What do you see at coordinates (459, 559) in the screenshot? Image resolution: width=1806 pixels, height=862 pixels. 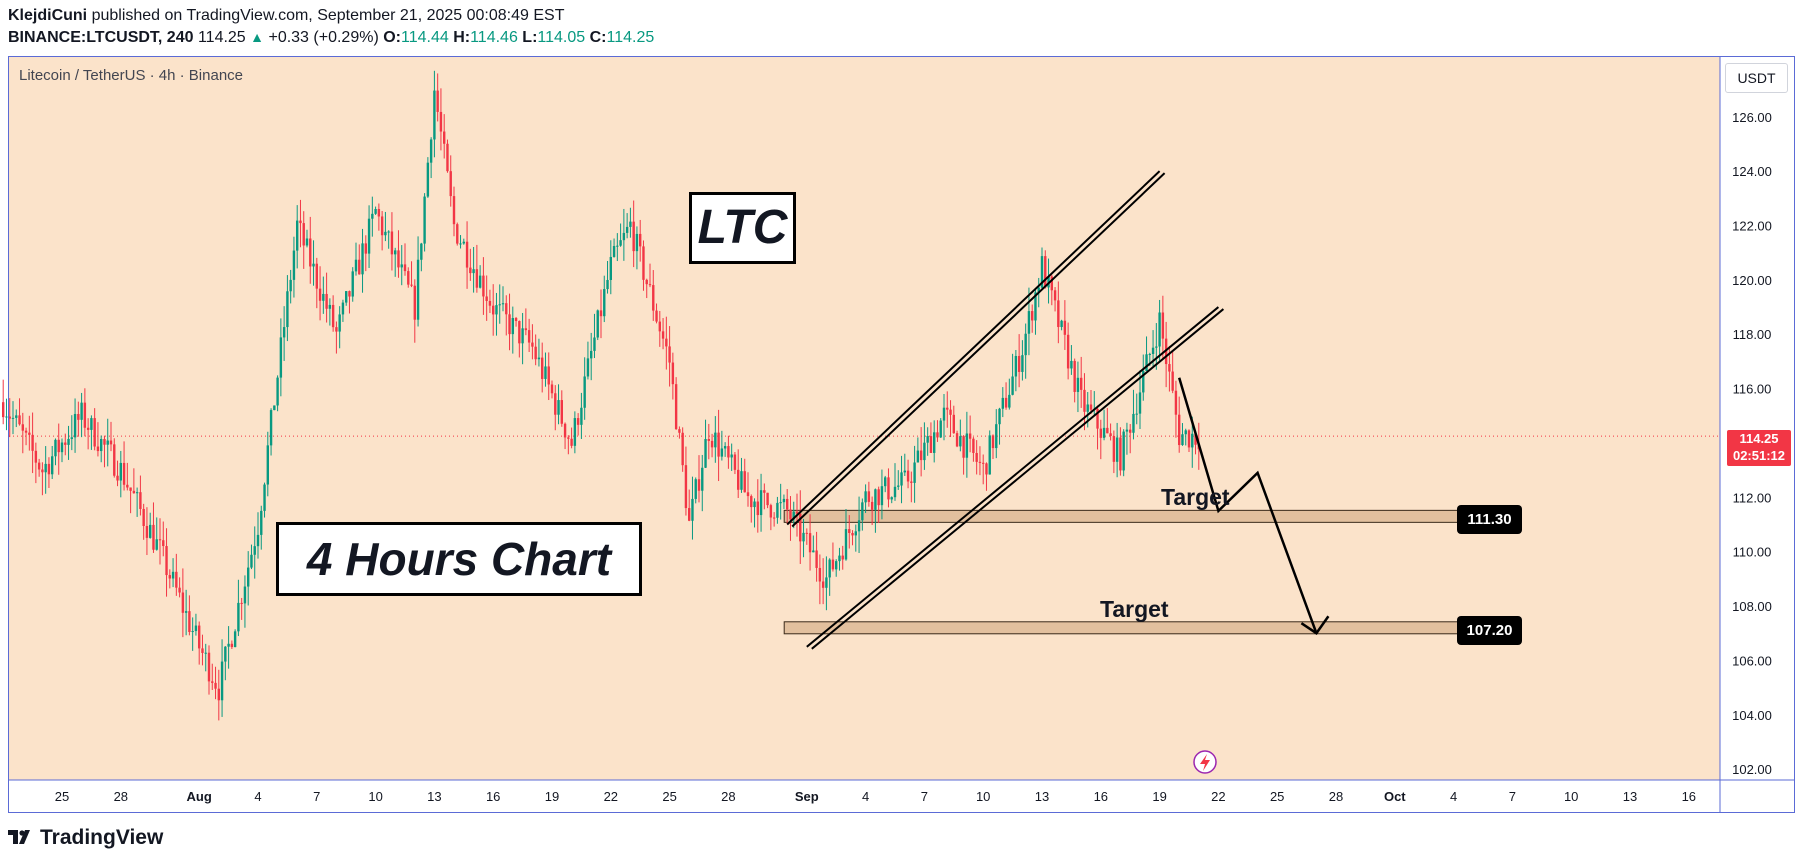 I see `subtitle-annotation: 4 Hours Chart` at bounding box center [459, 559].